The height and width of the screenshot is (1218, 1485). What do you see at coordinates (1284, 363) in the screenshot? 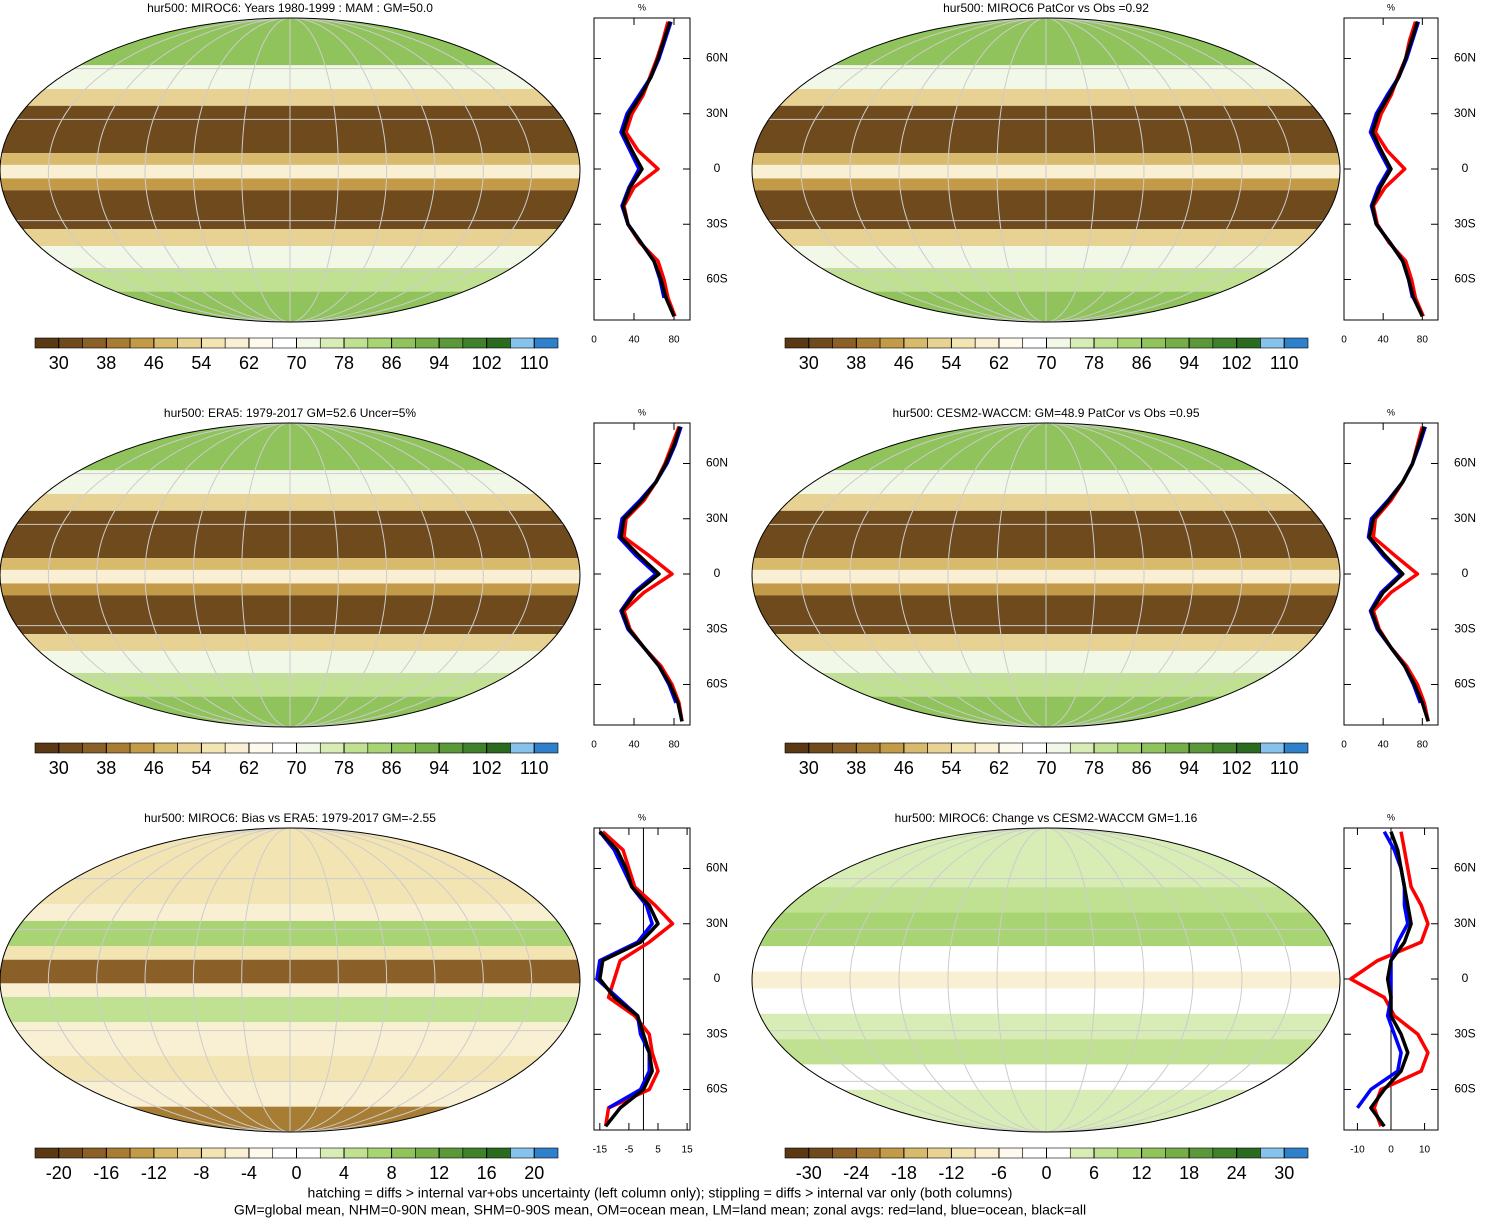
I see `colorbar-label: 110` at bounding box center [1284, 363].